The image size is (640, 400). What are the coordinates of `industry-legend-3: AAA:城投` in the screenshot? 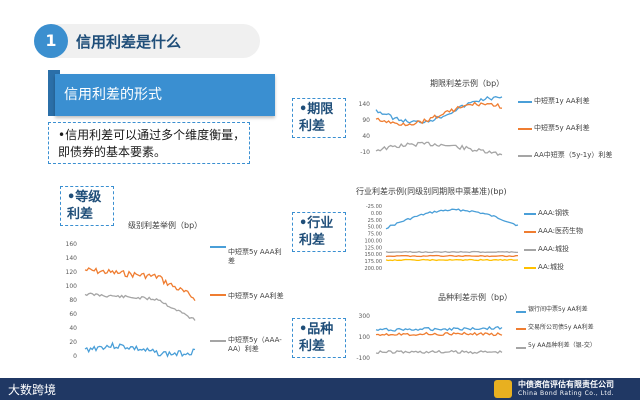 It's located at (553, 249).